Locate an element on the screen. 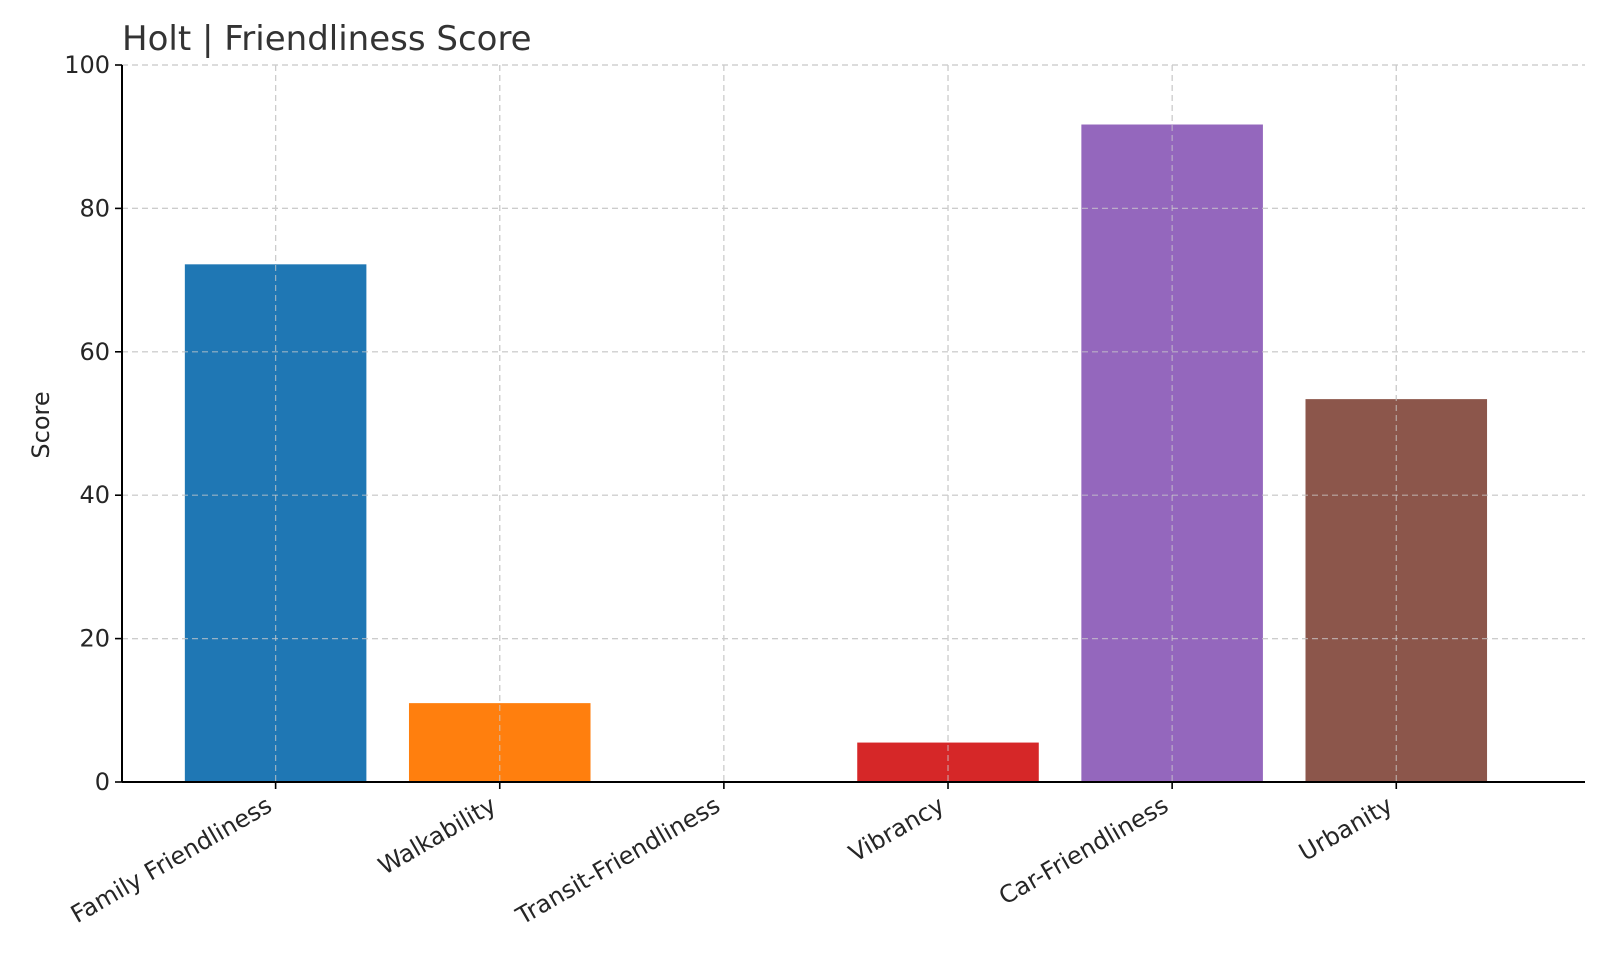  x-tick-label: Walkability is located at coordinates (437, 836).